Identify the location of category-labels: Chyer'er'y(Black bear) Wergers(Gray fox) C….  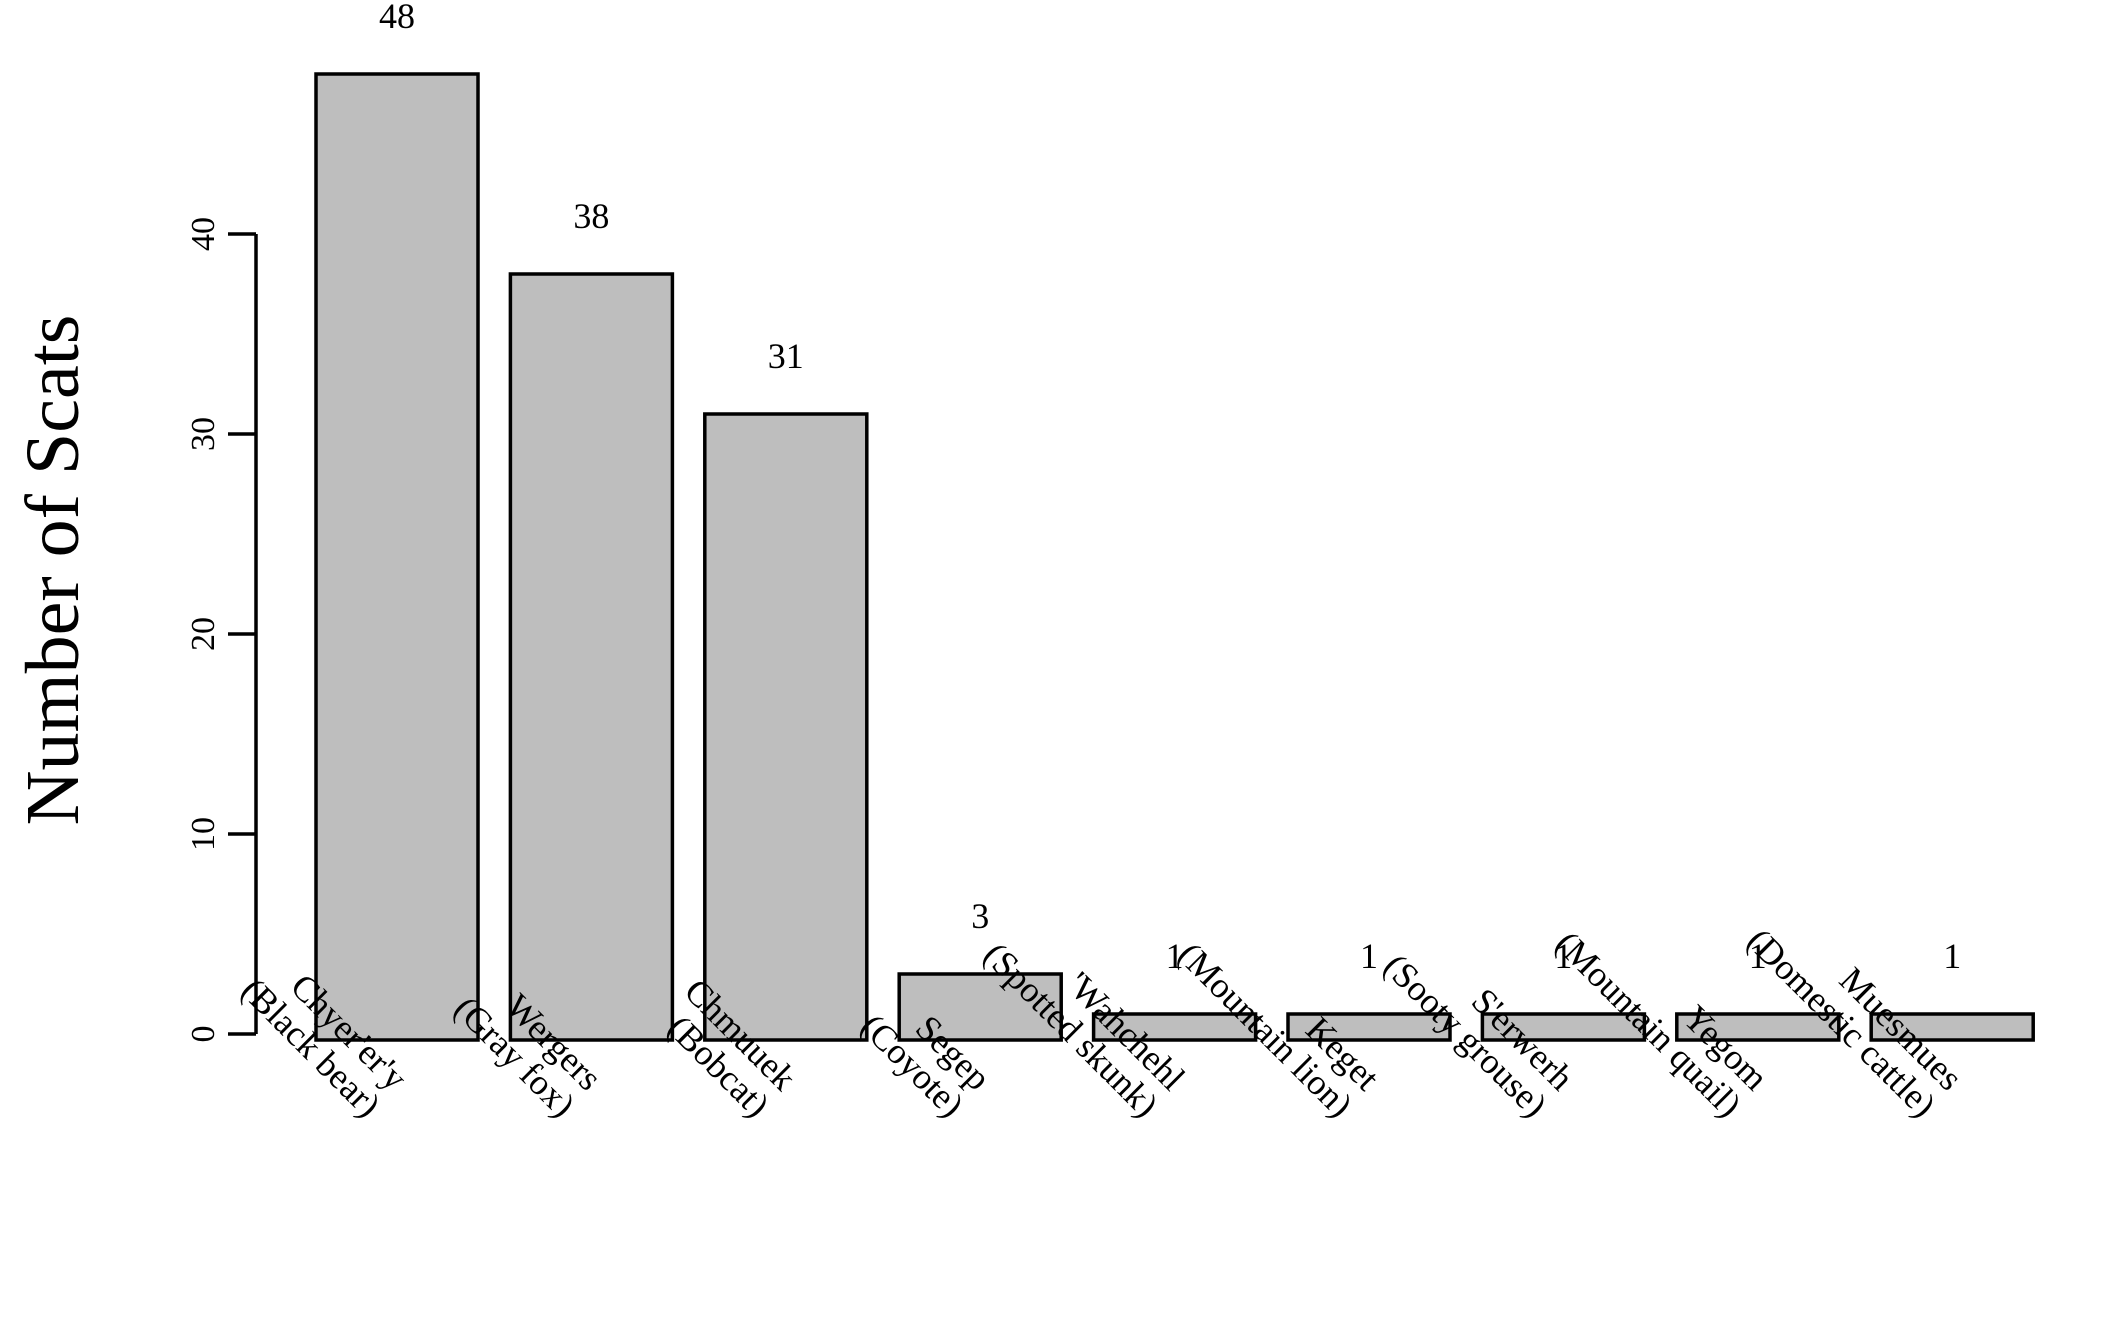
(1102, 1009).